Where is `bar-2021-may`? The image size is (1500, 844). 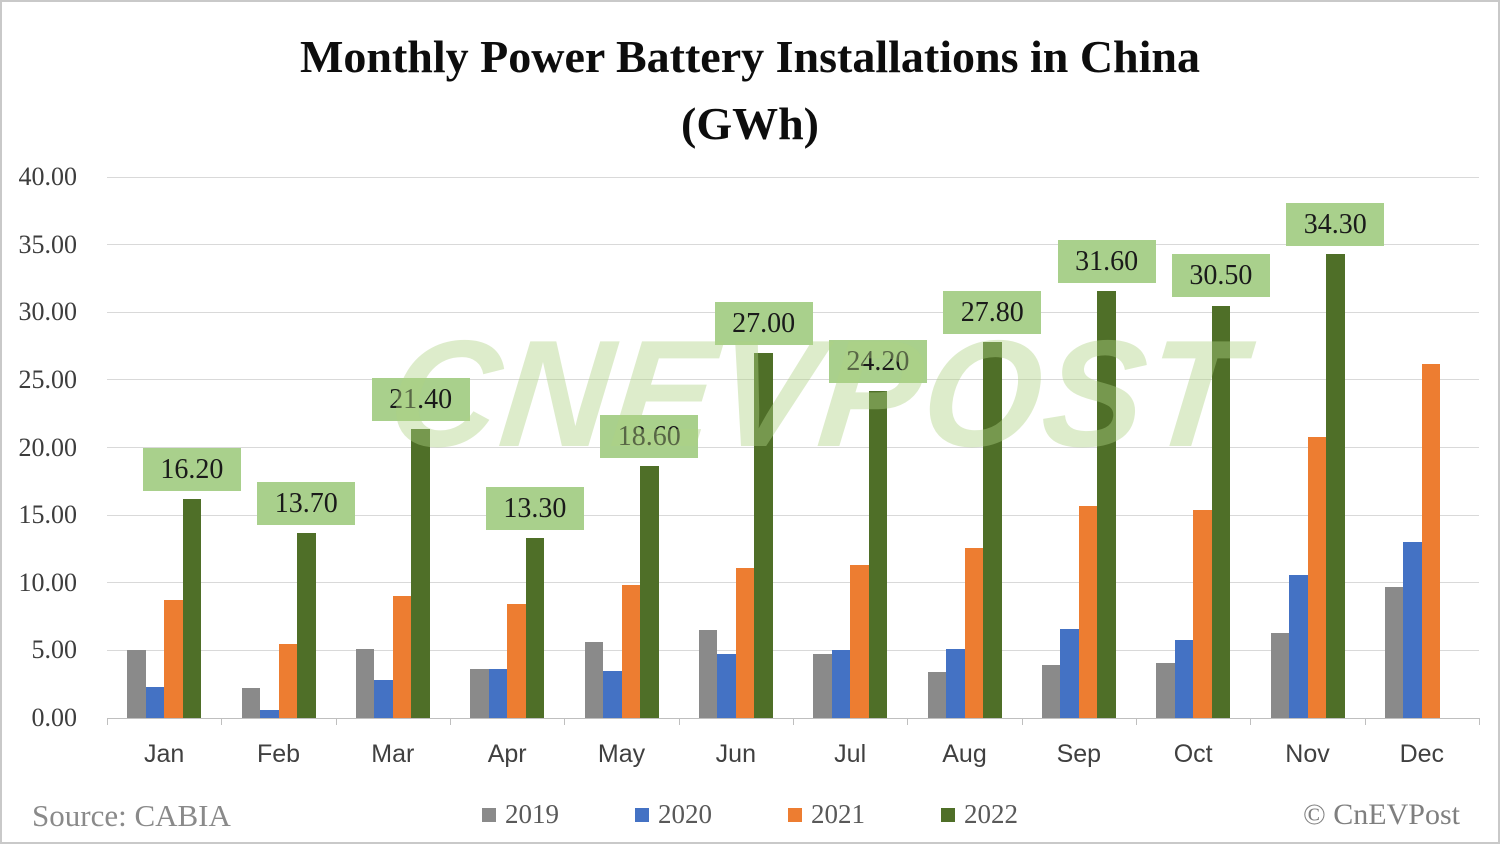 bar-2021-may is located at coordinates (630, 651).